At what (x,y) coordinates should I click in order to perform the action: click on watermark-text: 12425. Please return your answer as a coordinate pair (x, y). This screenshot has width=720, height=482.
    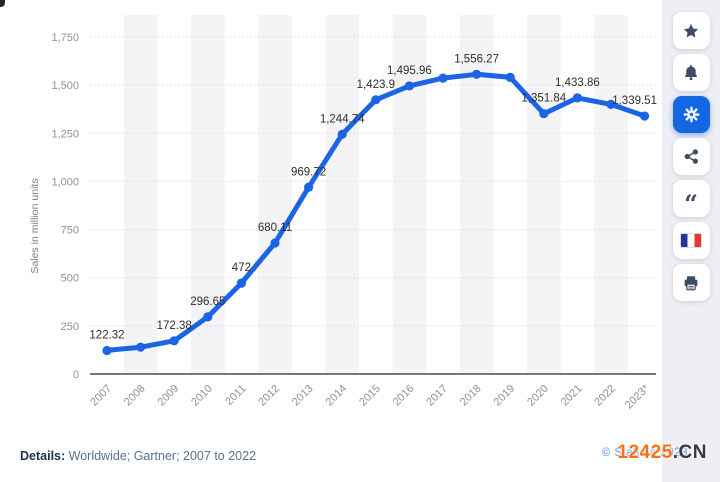
    Looking at the image, I should click on (645, 452).